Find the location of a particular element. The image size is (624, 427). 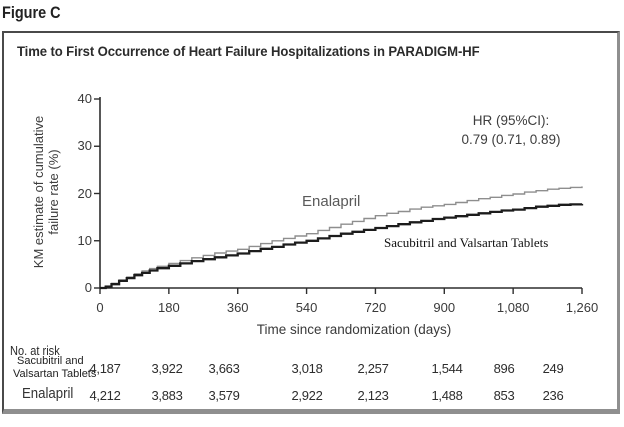

risk-count: 4,212 is located at coordinates (105, 395).